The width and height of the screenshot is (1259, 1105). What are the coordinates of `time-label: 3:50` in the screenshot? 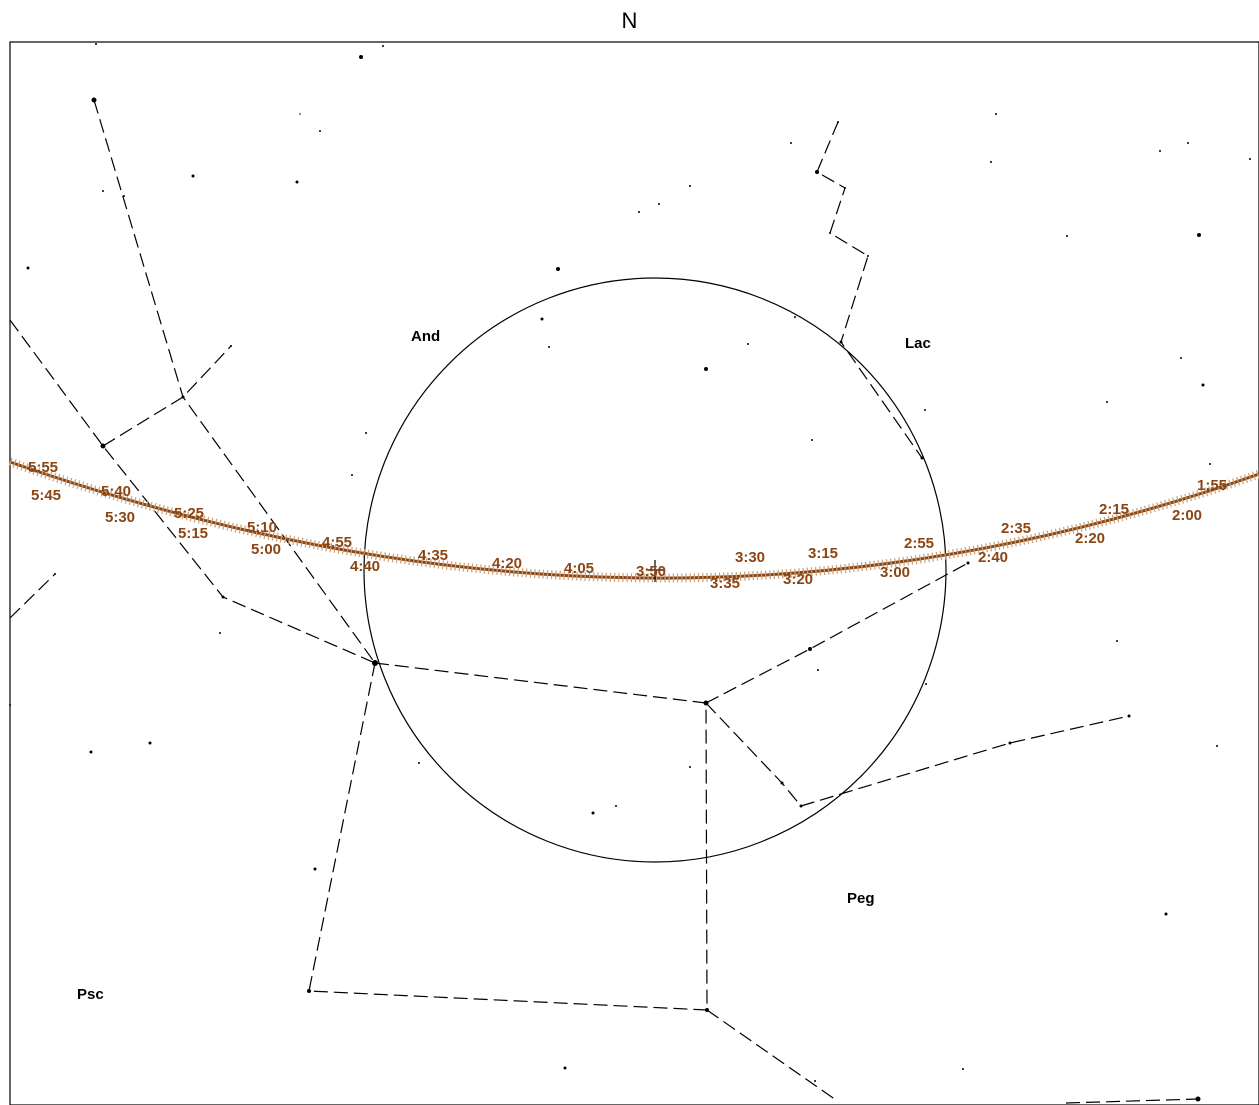 It's located at (651, 571).